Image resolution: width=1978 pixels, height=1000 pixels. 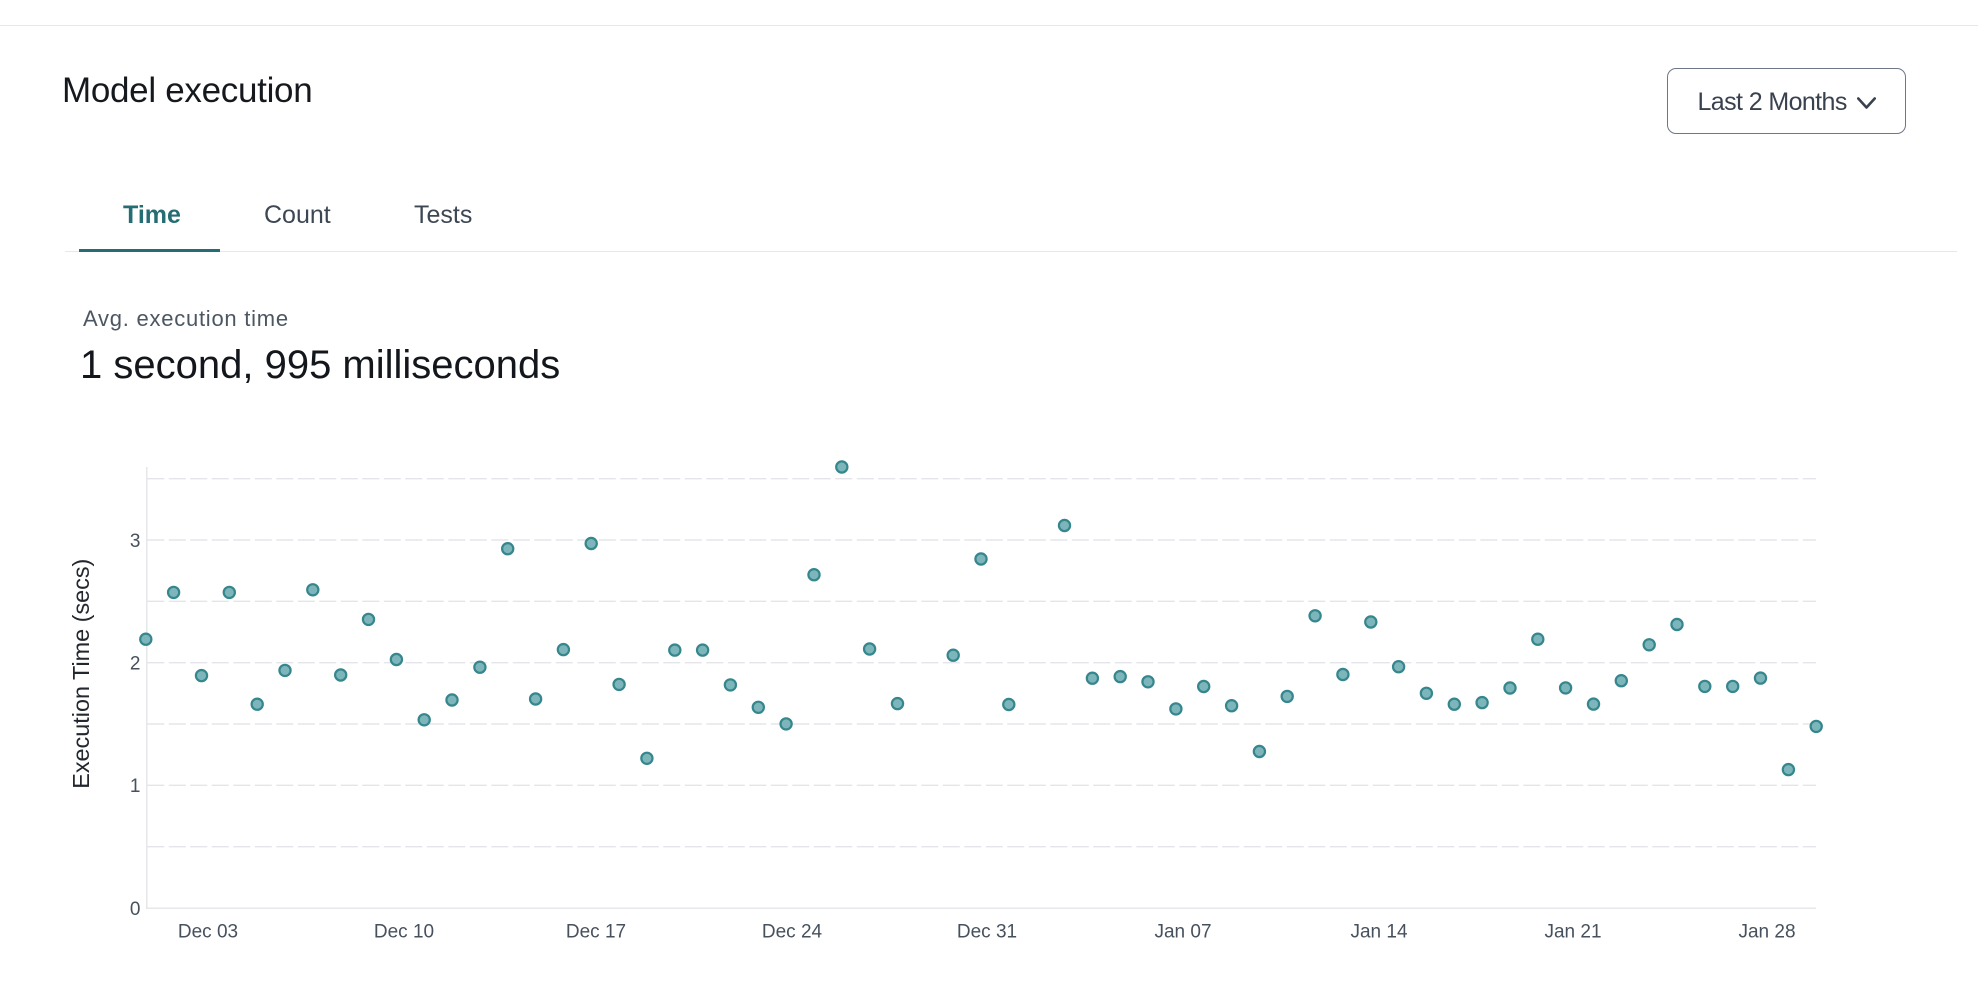 What do you see at coordinates (135, 664) in the screenshot?
I see `svg-text: 2` at bounding box center [135, 664].